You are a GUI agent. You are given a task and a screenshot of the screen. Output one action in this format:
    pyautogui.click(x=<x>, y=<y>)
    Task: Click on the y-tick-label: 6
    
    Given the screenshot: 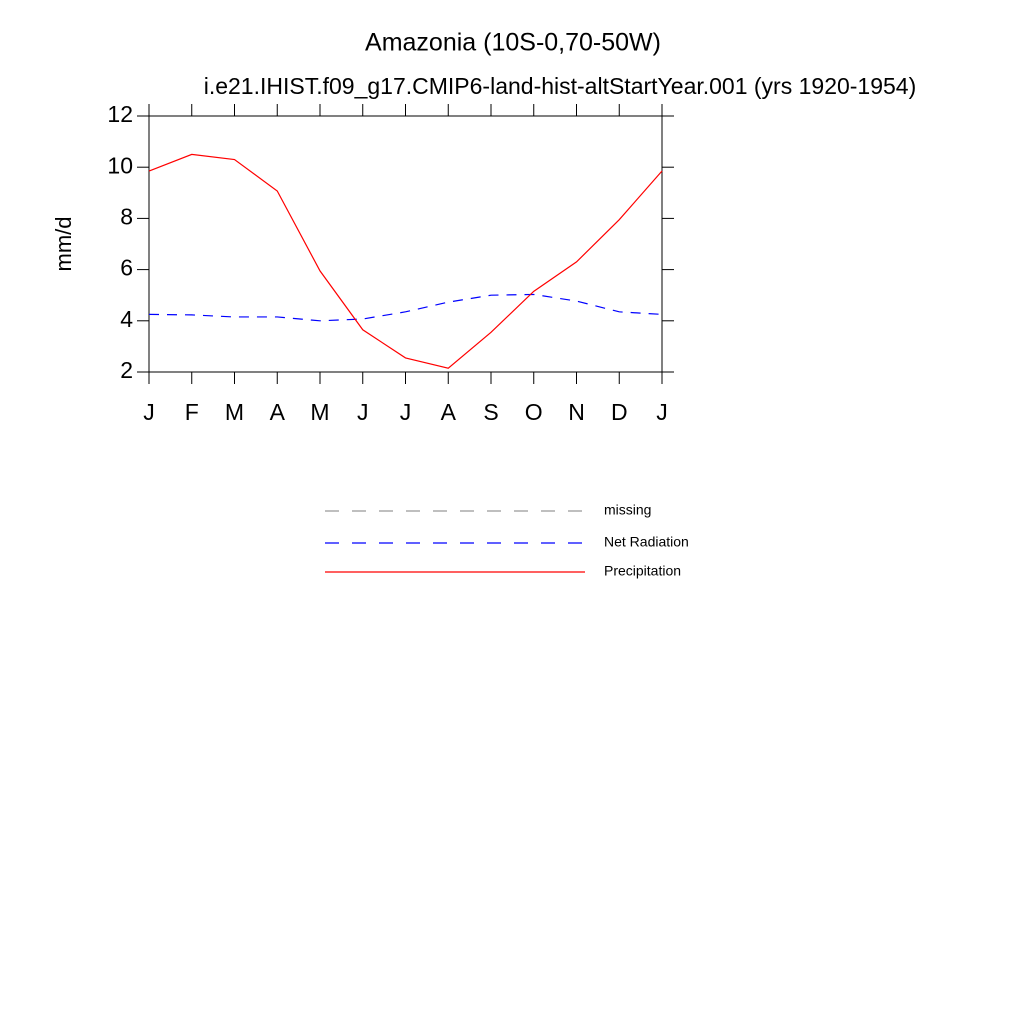 What is the action you would take?
    pyautogui.click(x=126, y=268)
    